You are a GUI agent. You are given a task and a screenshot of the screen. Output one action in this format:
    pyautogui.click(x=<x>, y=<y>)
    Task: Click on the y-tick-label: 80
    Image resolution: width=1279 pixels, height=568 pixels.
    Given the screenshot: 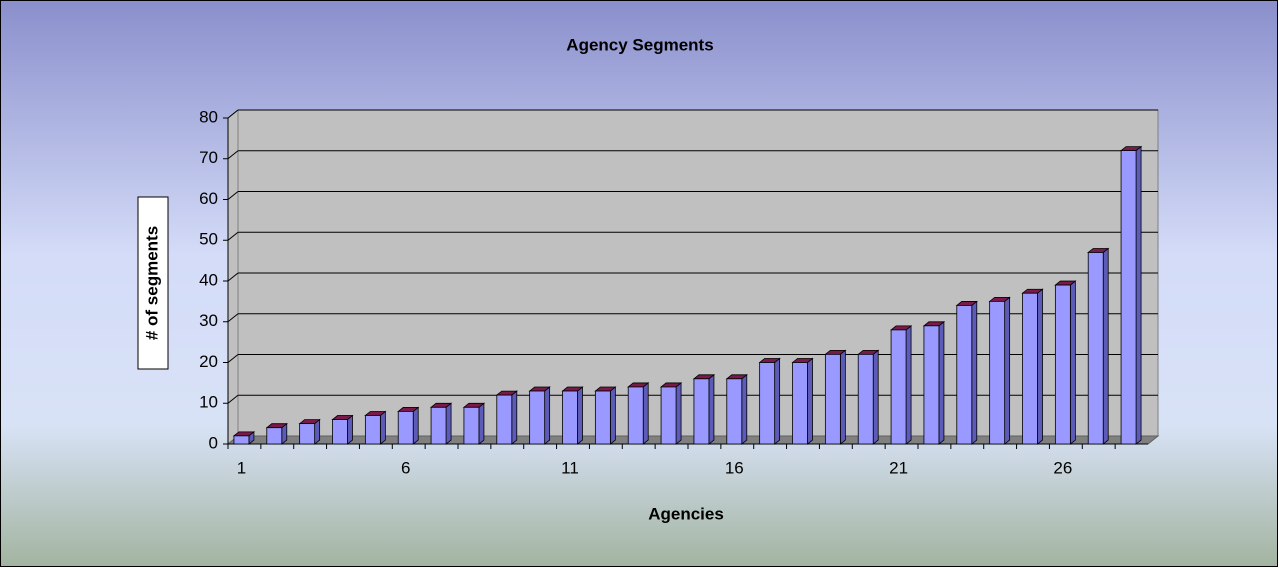 What is the action you would take?
    pyautogui.click(x=208, y=116)
    